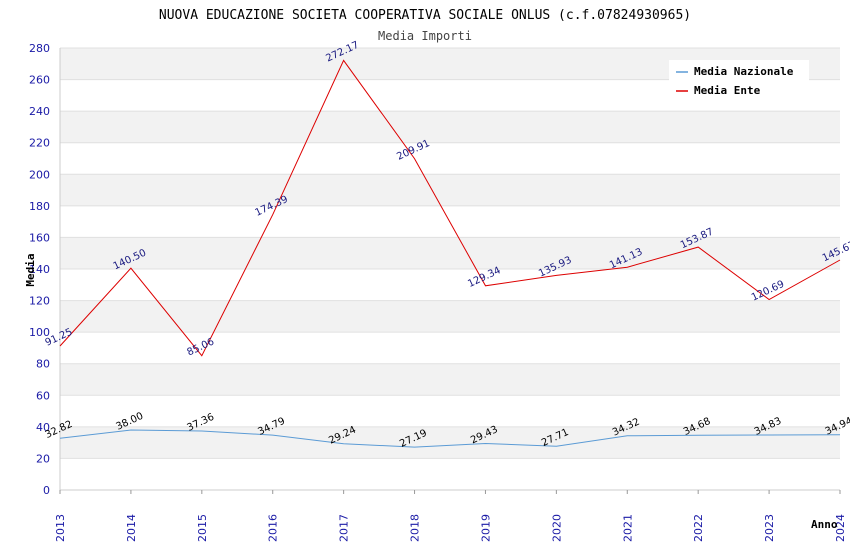  I want to click on y-tick-label: 0, so click(46, 490).